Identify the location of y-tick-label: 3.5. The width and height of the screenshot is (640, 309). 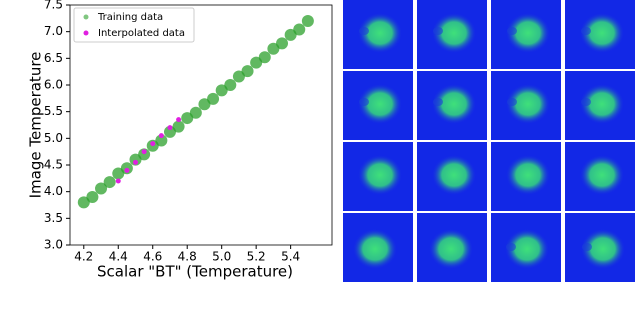
(53, 218).